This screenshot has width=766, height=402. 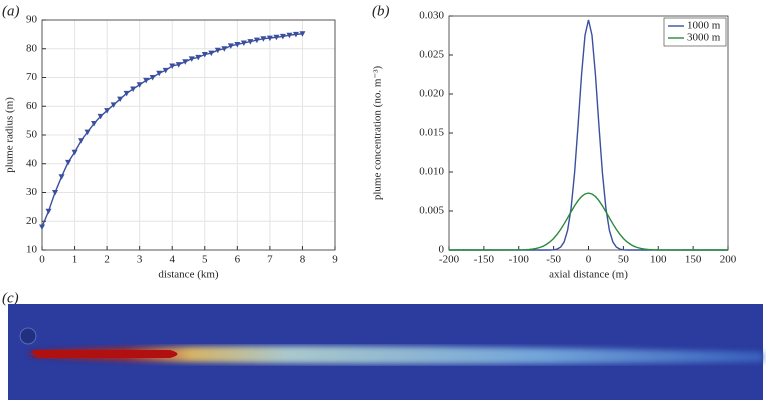 What do you see at coordinates (32, 163) in the screenshot?
I see `y-tick-label: 40` at bounding box center [32, 163].